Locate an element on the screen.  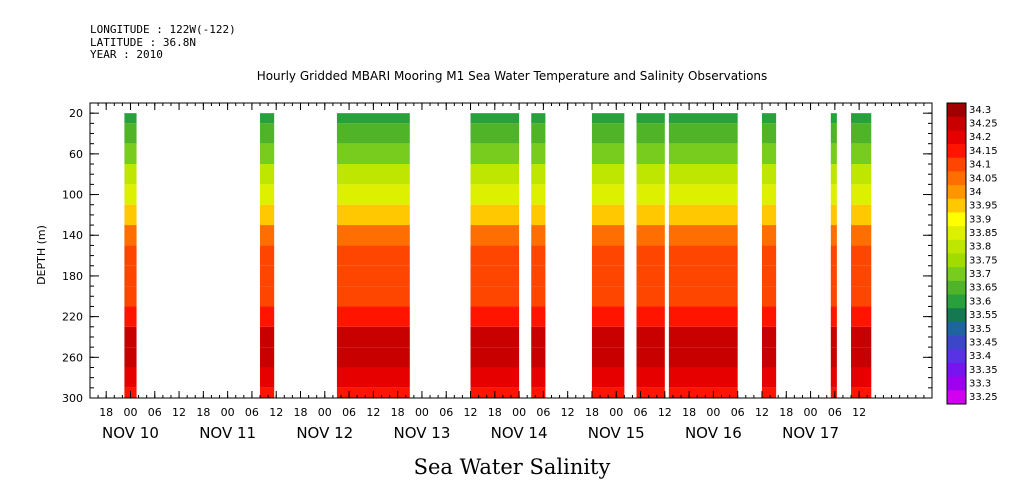
y-tick-label: 60 is located at coordinates (76, 154).